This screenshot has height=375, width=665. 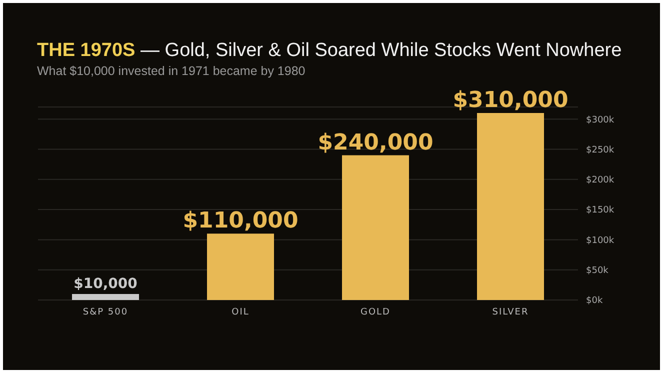 I want to click on y-tick-label: $300k, so click(x=600, y=120).